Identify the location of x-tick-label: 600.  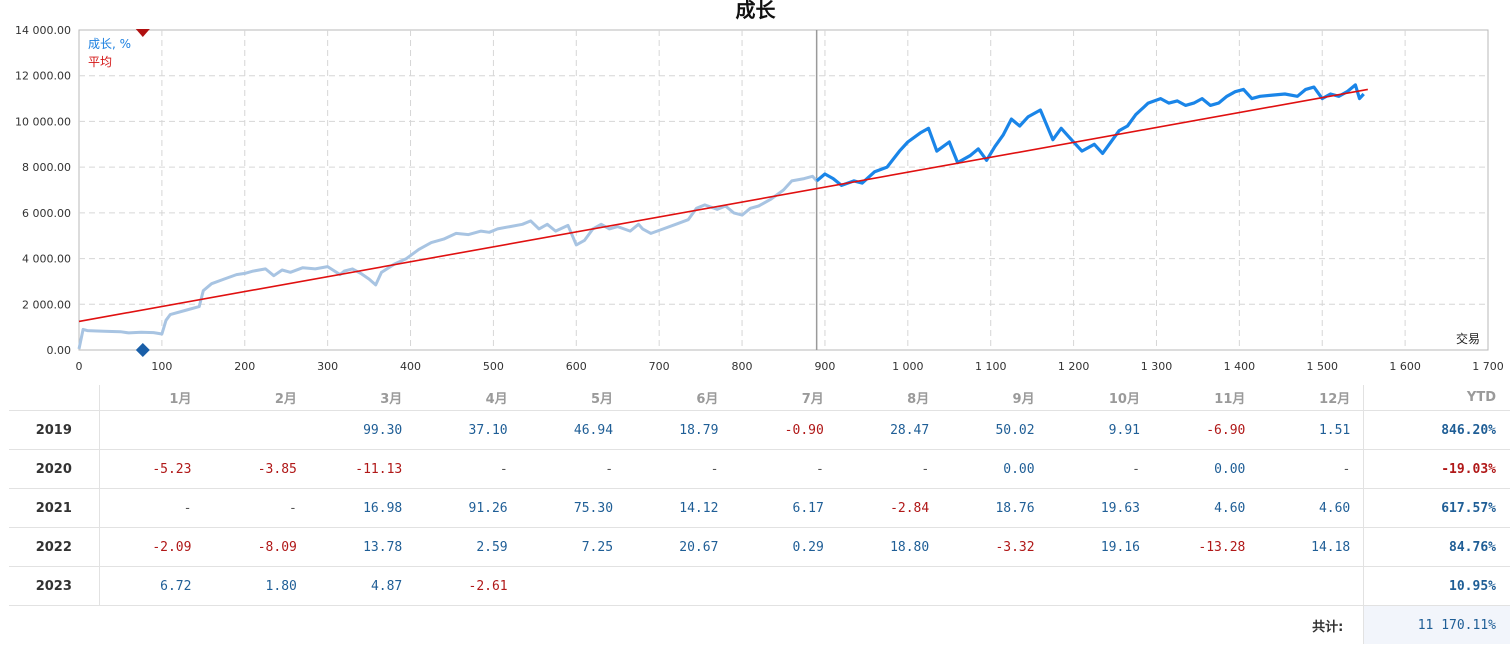
(576, 366).